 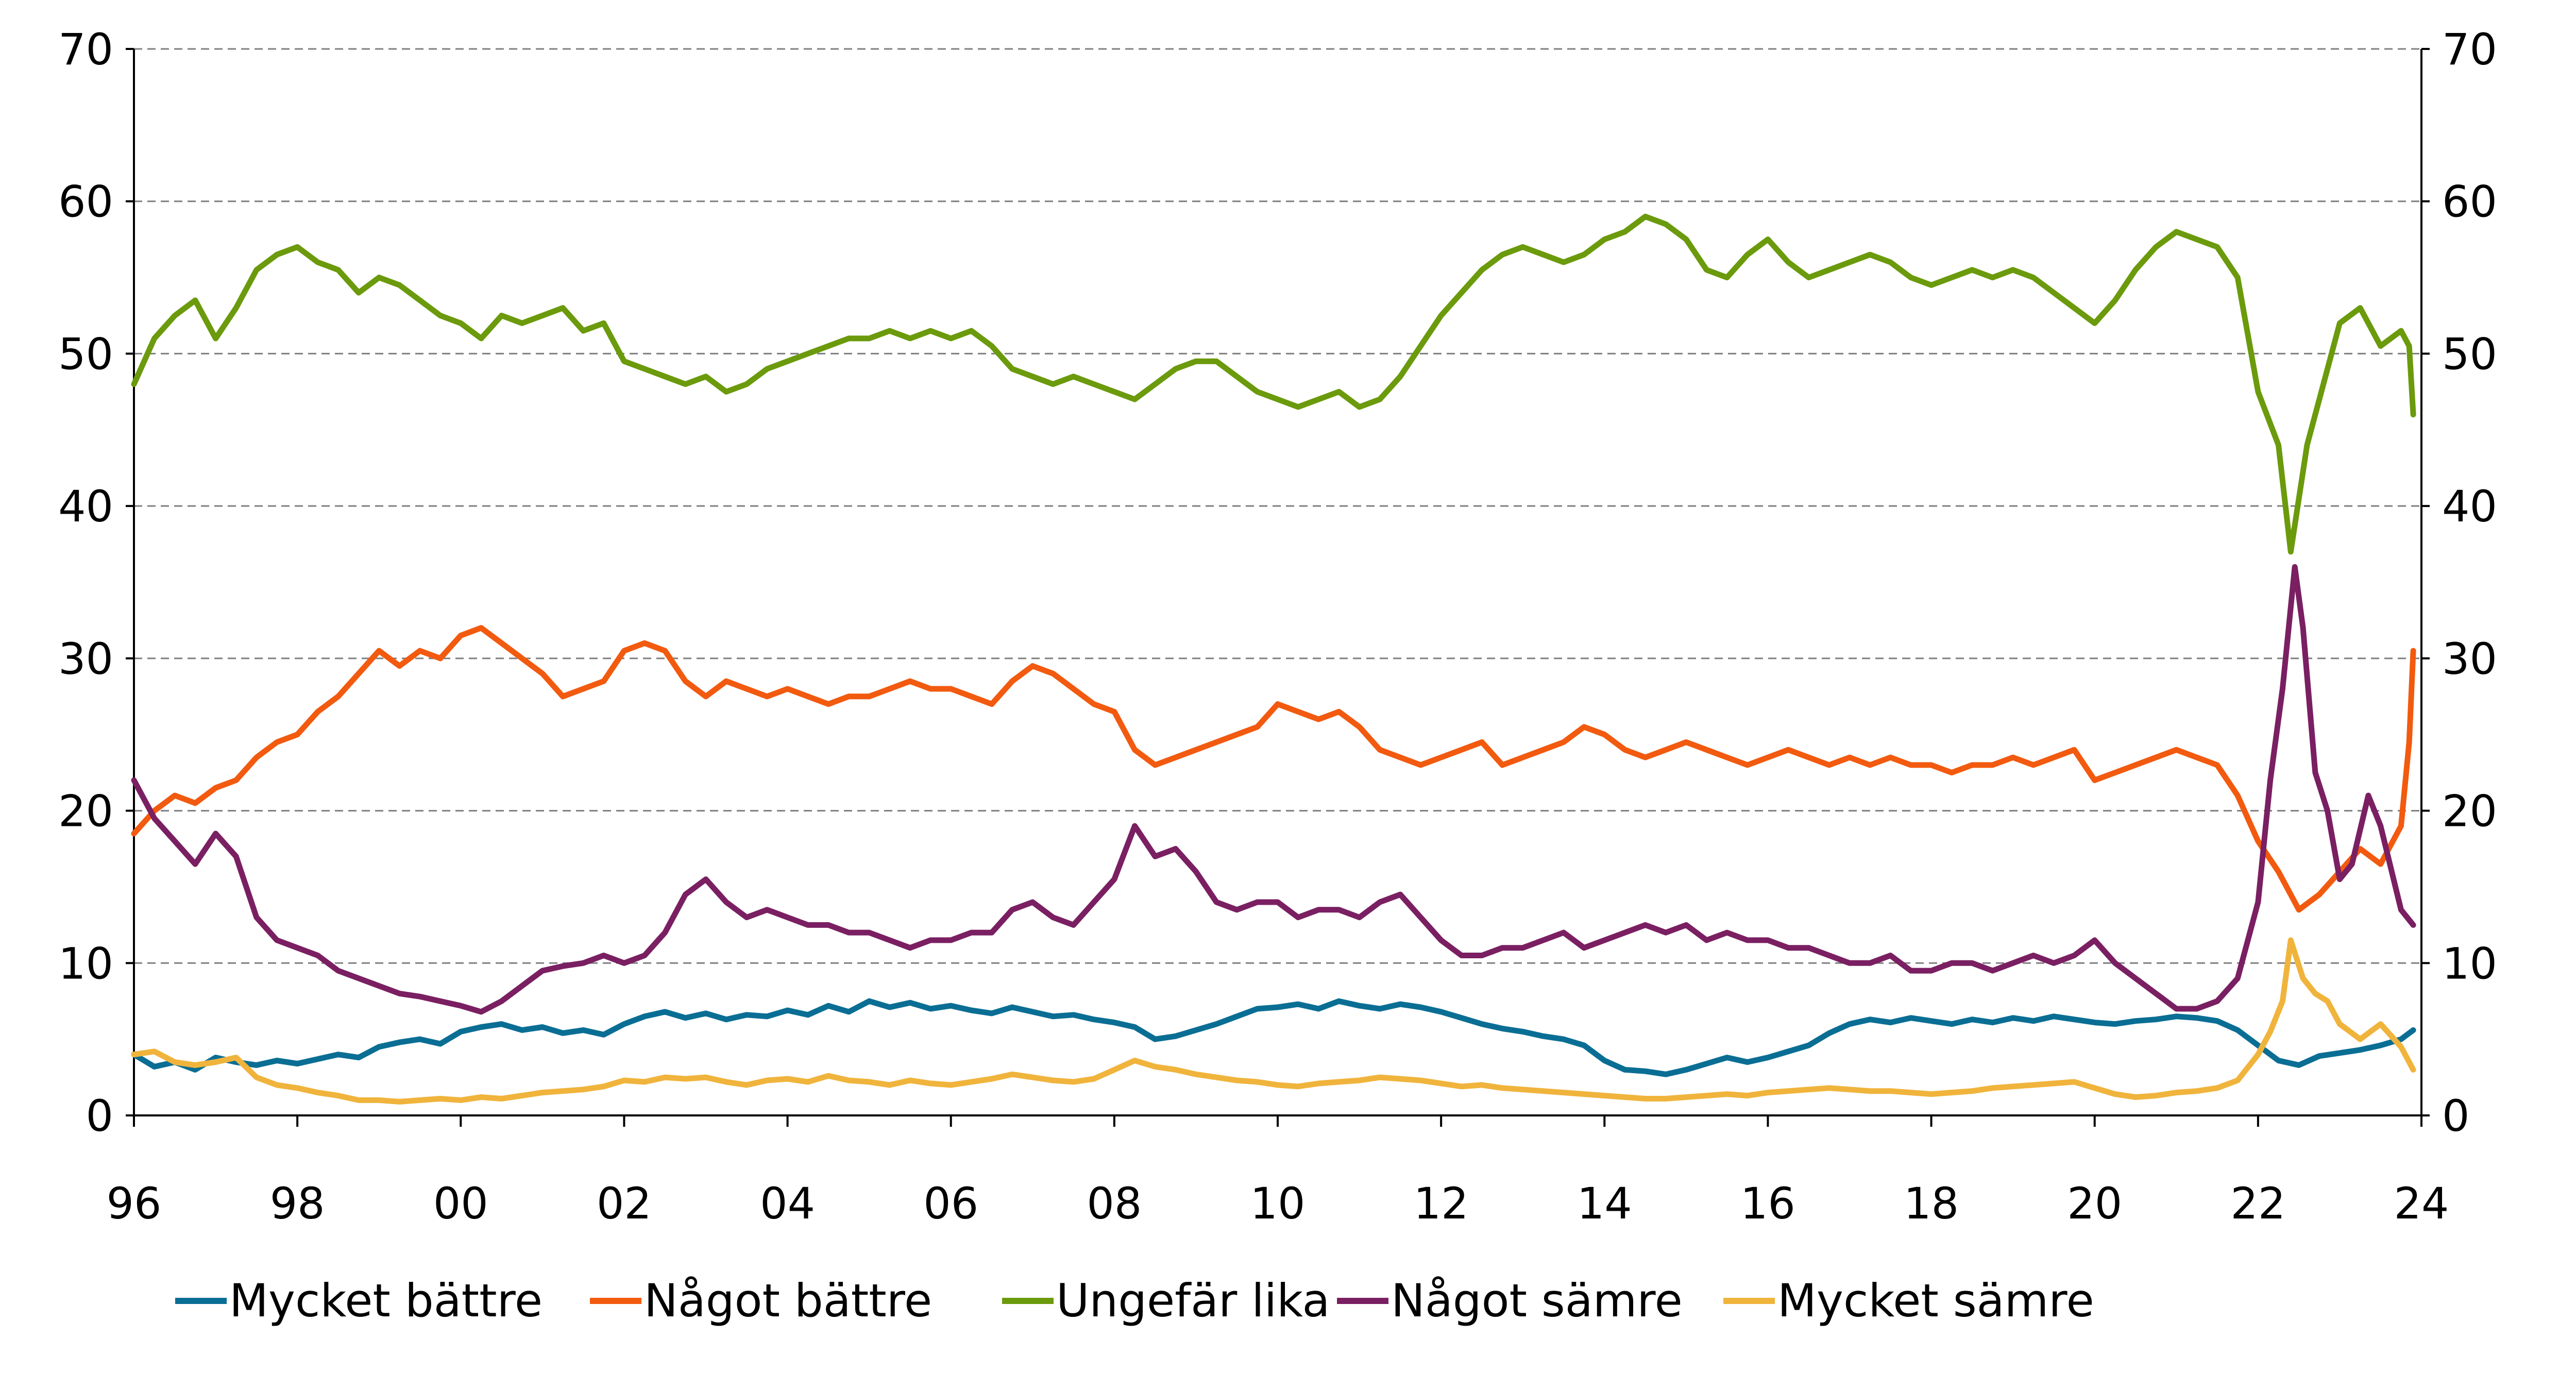 What do you see at coordinates (1278, 1203) in the screenshot?
I see `x-tick-label: 10` at bounding box center [1278, 1203].